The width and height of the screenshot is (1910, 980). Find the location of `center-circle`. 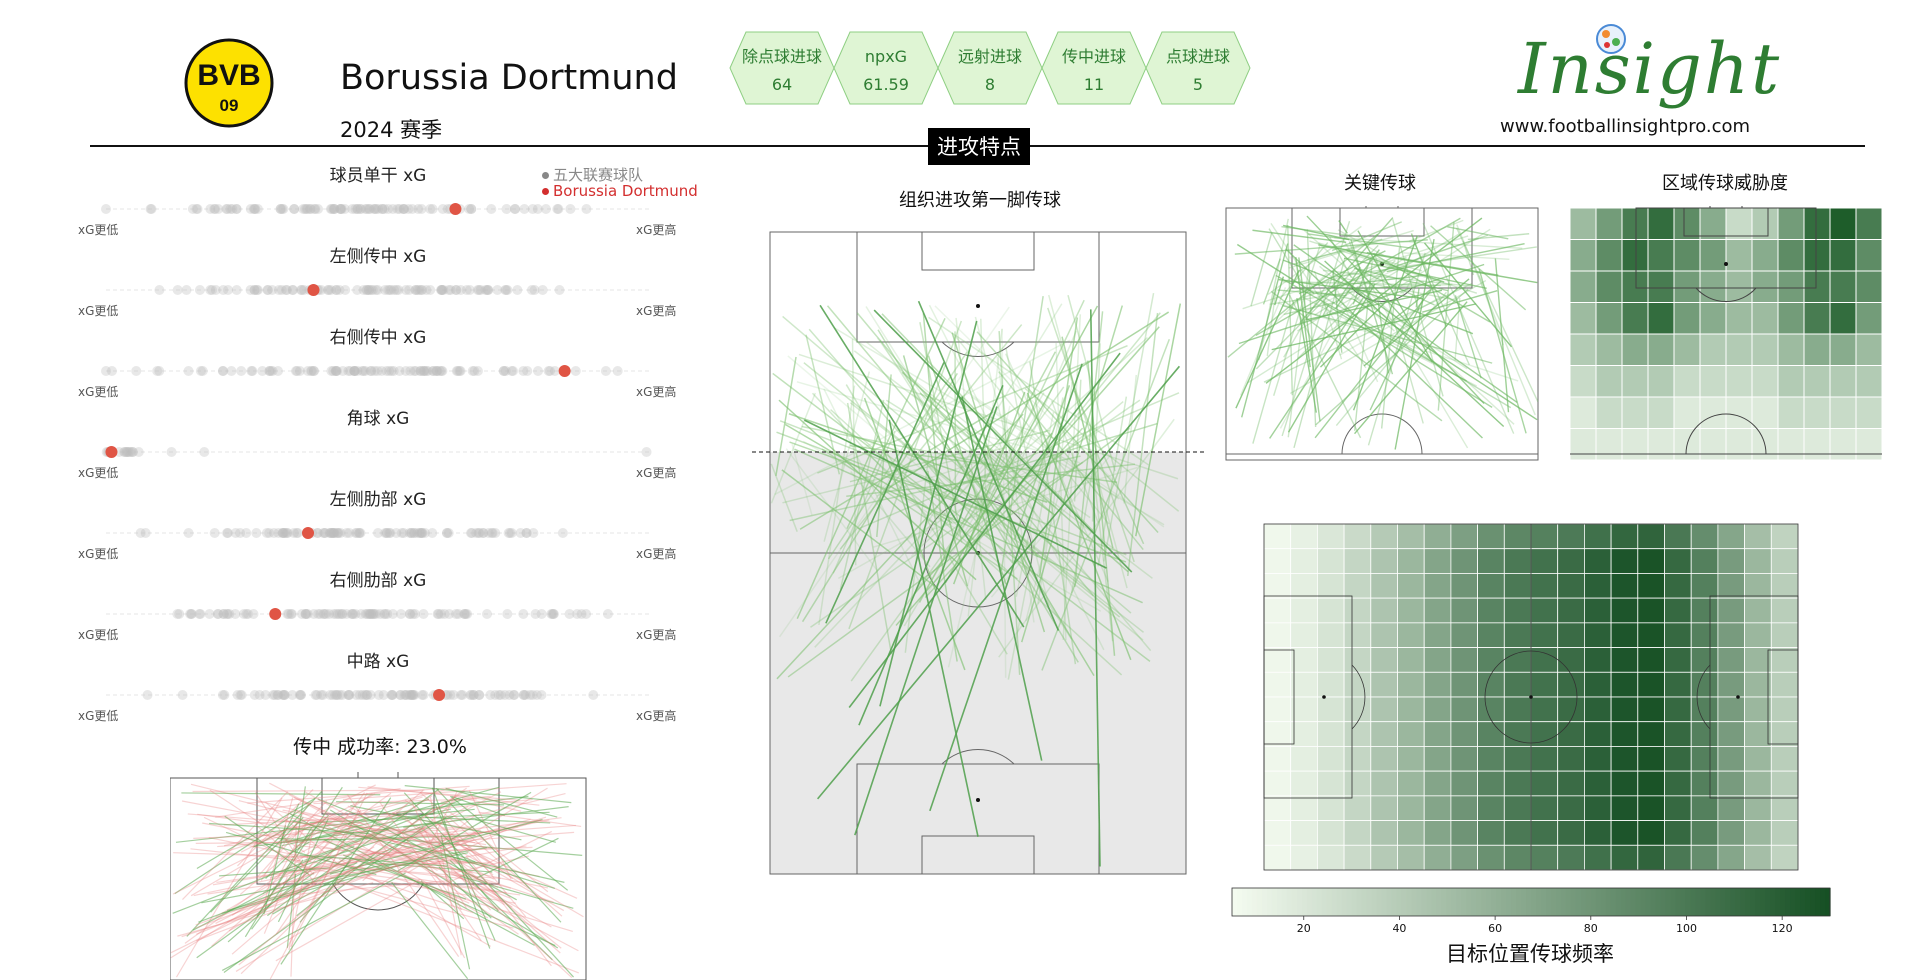

center-circle is located at coordinates (1726, 434).